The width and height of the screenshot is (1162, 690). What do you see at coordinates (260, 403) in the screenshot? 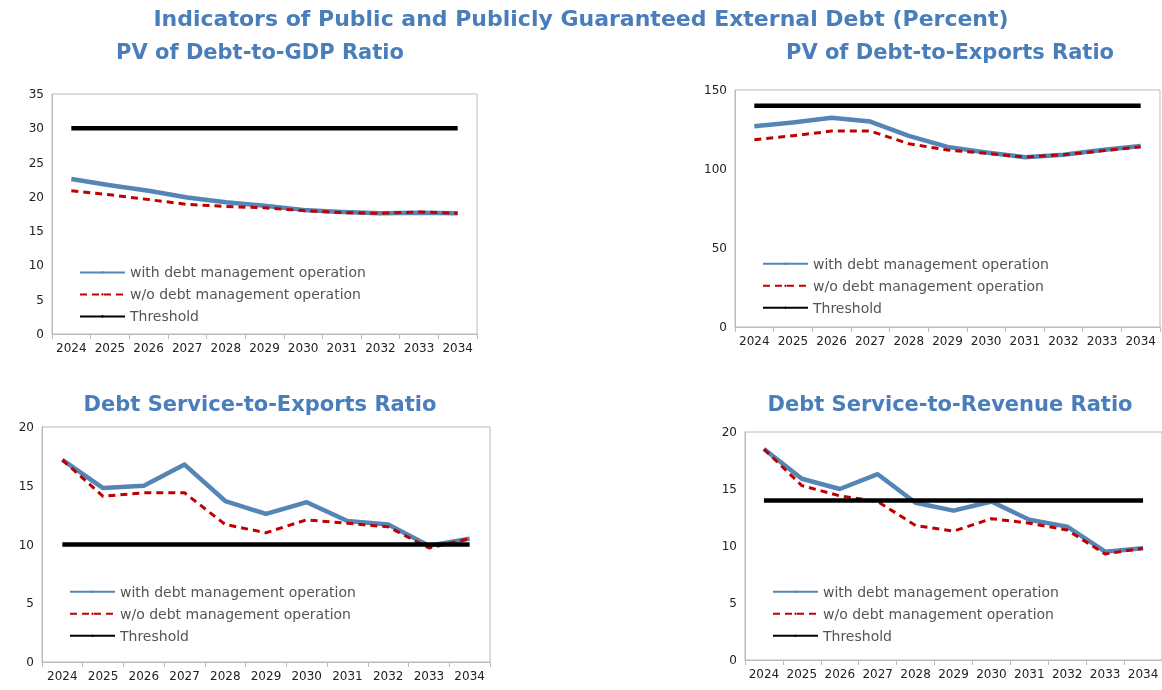
I see `chart-title: Debt Service-to-Exports Ratio` at bounding box center [260, 403].